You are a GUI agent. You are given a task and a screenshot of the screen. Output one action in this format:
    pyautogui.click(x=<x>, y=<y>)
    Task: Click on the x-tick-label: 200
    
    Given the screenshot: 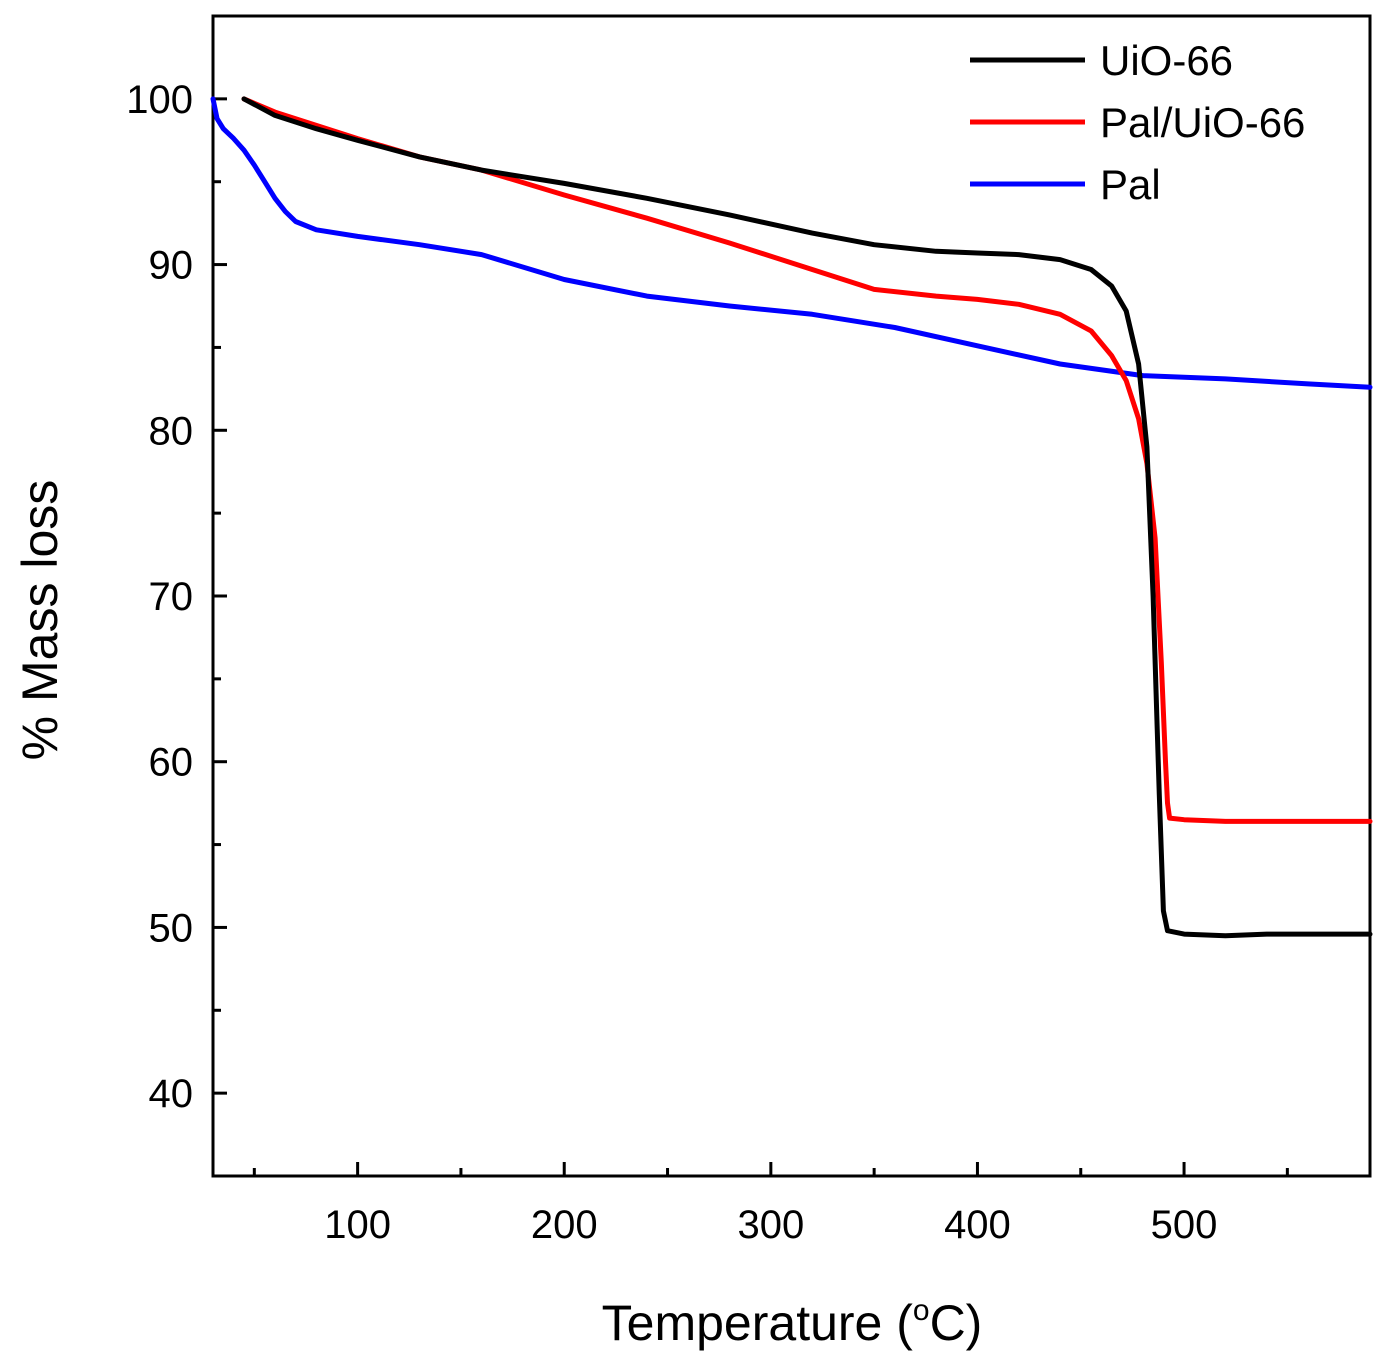 What is the action you would take?
    pyautogui.click(x=564, y=1225)
    